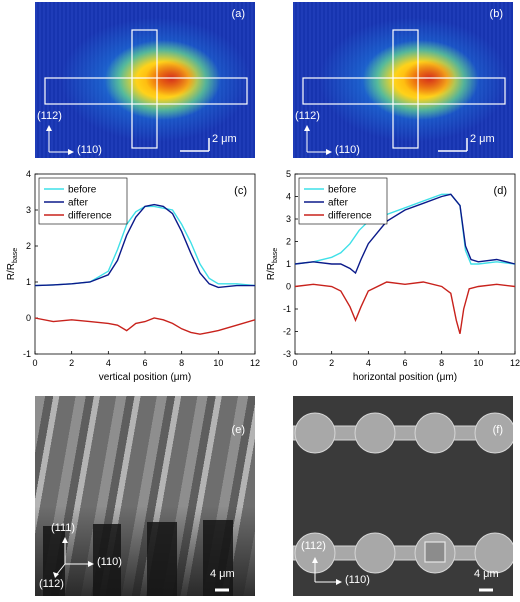 This screenshot has width=520, height=602. What do you see at coordinates (435, 552) in the screenshot?
I see `defect-square` at bounding box center [435, 552].